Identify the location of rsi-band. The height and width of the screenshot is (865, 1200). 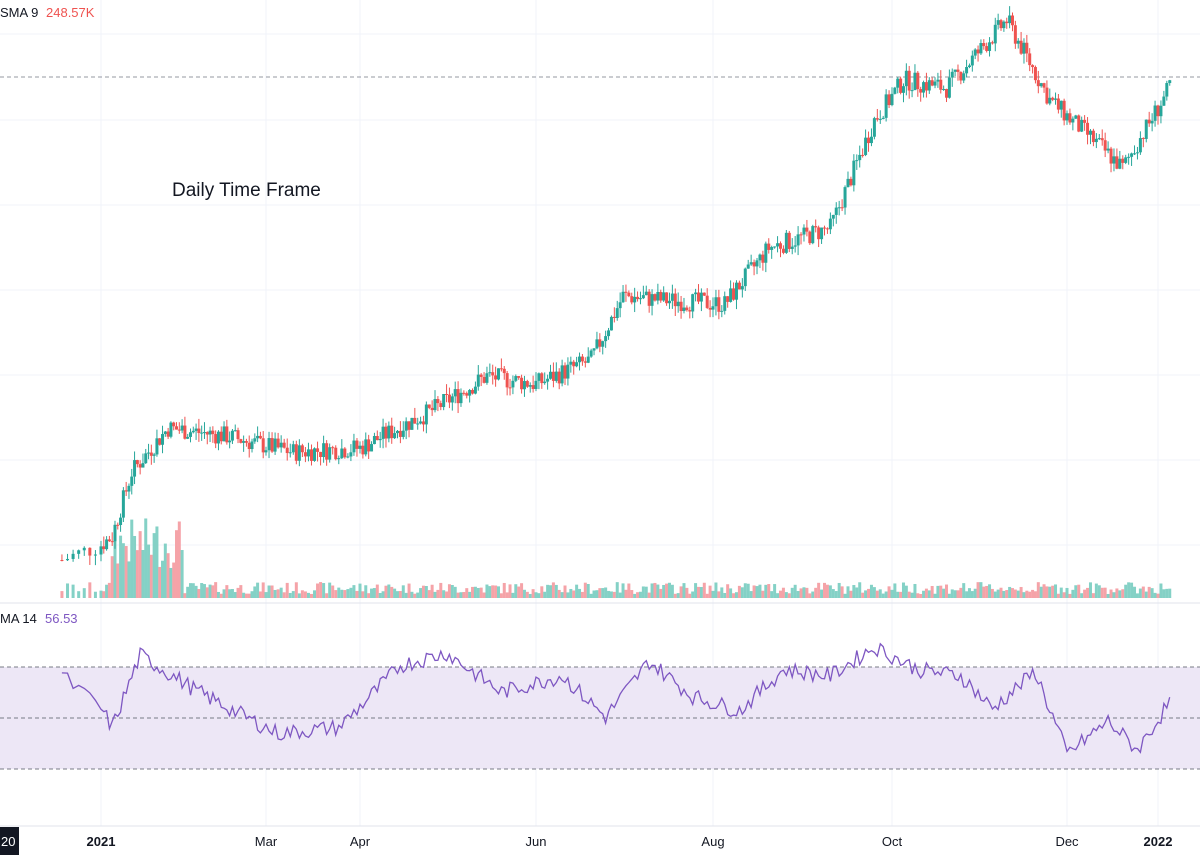
(600, 718).